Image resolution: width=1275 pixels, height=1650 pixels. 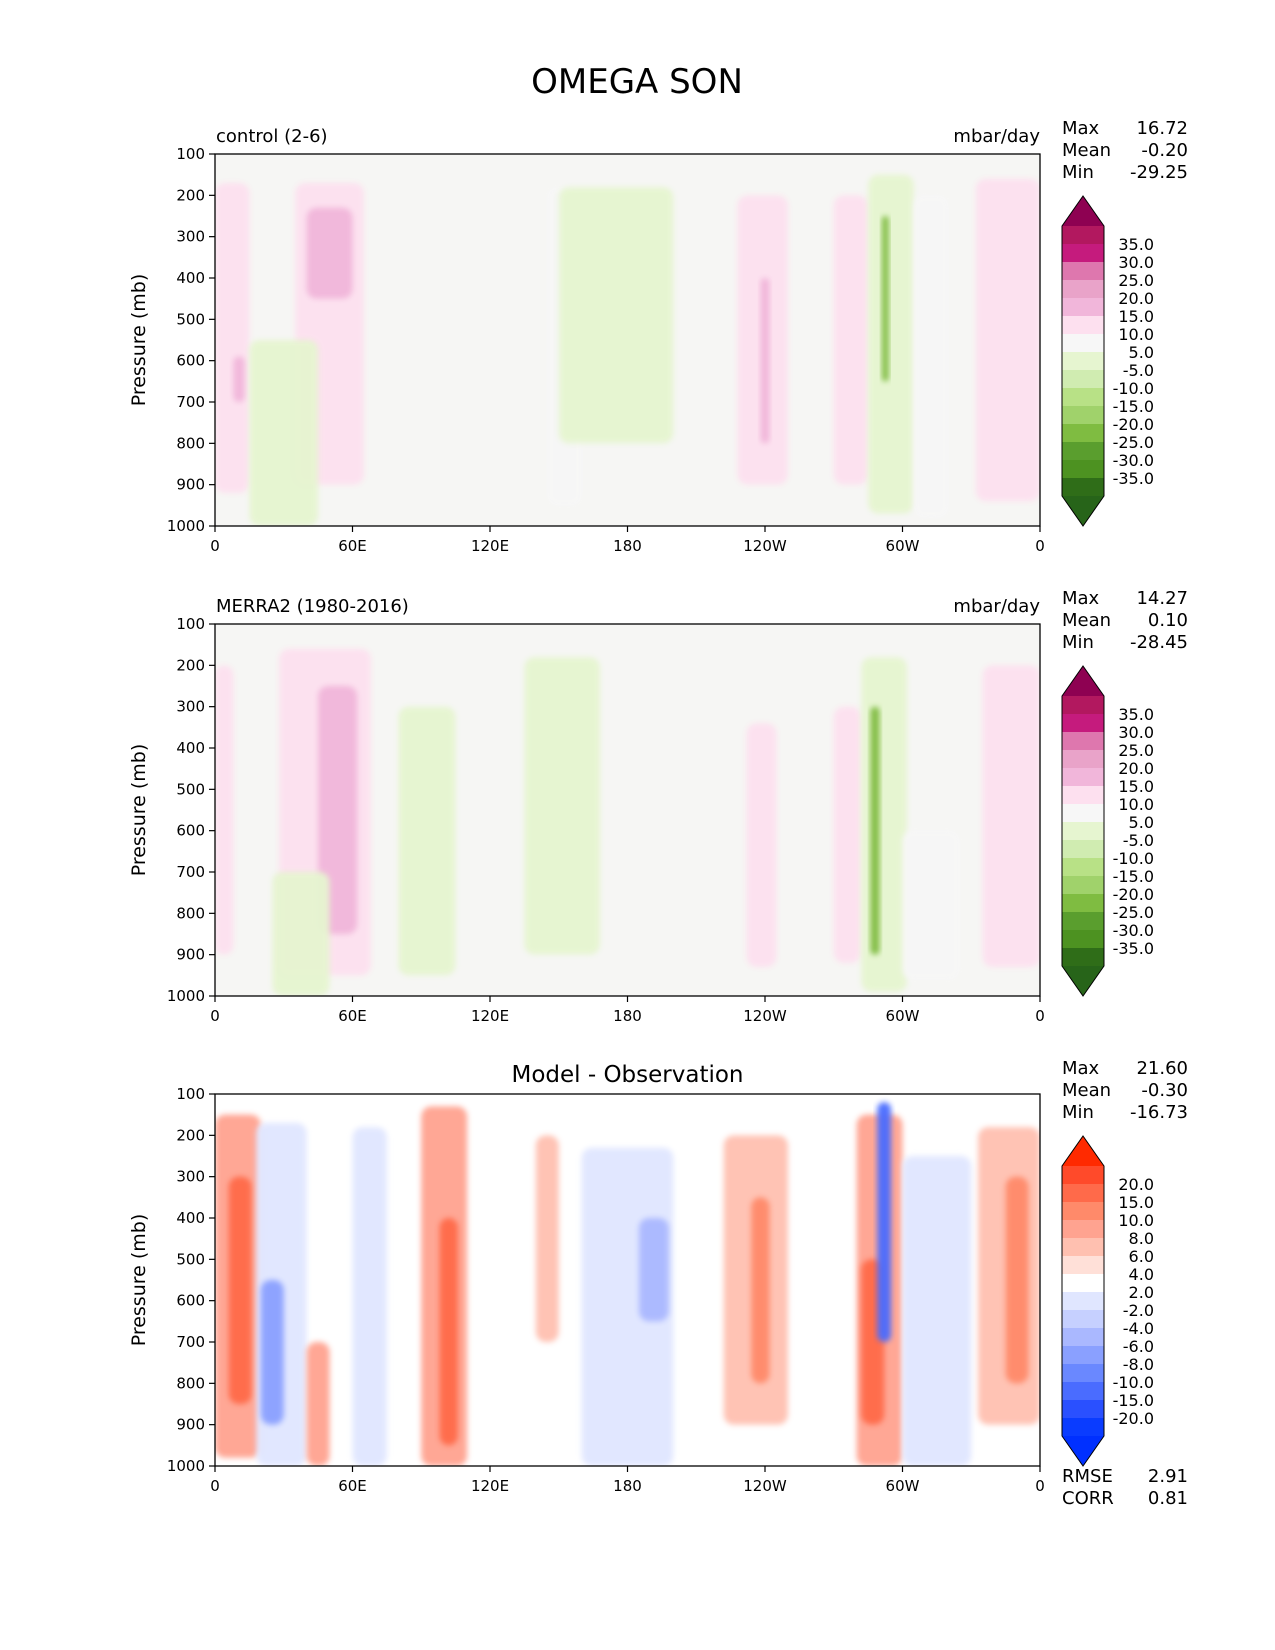 What do you see at coordinates (1138, 370) in the screenshot?
I see `colorbar-label: -5.0` at bounding box center [1138, 370].